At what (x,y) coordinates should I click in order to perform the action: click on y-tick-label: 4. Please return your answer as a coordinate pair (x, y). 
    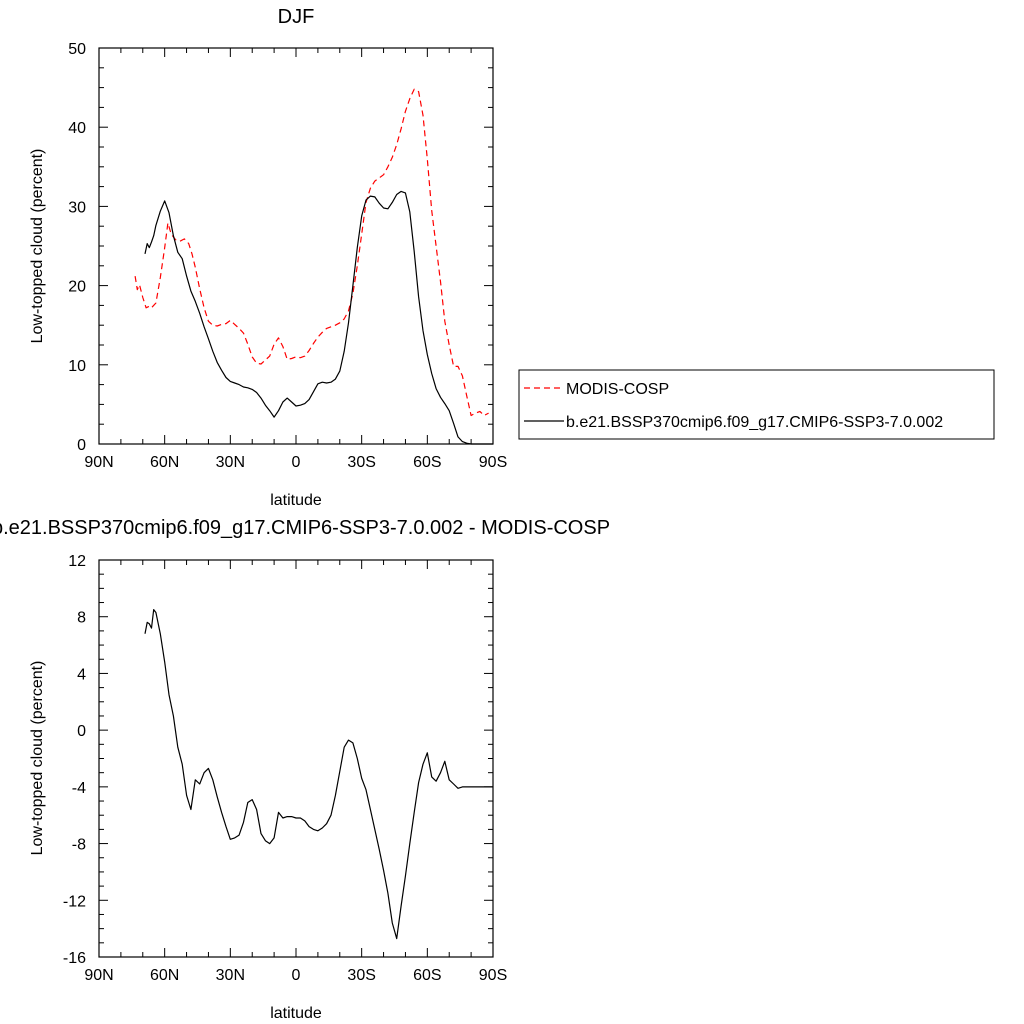
    Looking at the image, I should click on (81, 674).